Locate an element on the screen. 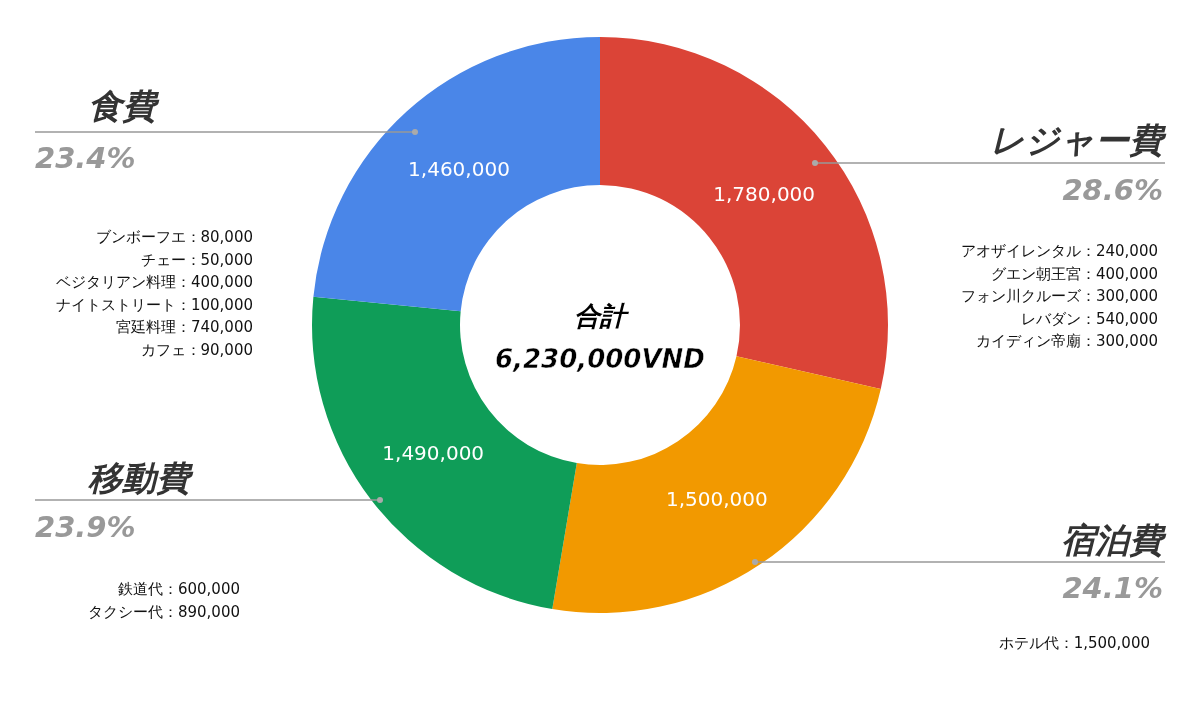 The width and height of the screenshot is (1200, 703). text: 23.9% 鉄道代：600,000 タクシー代：890,000 is located at coordinates (137, 565).